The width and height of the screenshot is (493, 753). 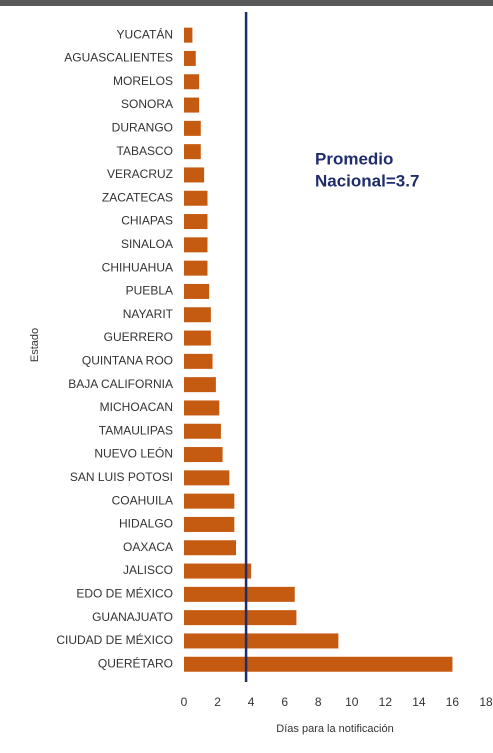 What do you see at coordinates (354, 158) in the screenshot?
I see `annotation: Promedio` at bounding box center [354, 158].